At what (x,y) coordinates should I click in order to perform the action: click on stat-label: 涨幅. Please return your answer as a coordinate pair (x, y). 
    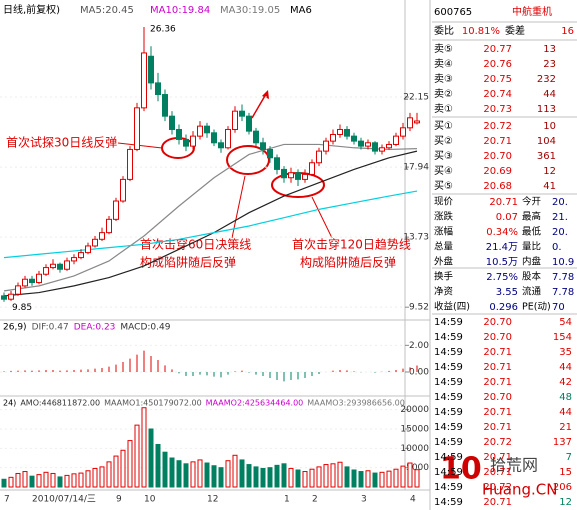
    Looking at the image, I should click on (444, 232).